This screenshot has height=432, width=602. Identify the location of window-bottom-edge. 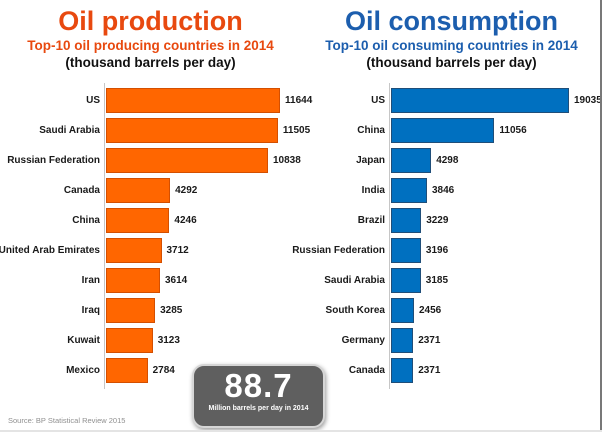
(301, 431).